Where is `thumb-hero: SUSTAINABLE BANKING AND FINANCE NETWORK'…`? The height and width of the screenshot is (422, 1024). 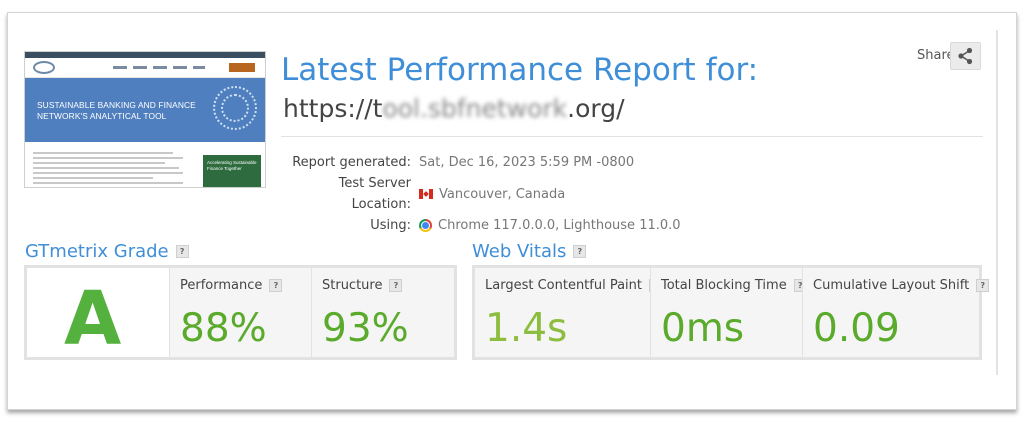
thumb-hero: SUSTAINABLE BANKING AND FINANCE NETWORK'… is located at coordinates (145, 110).